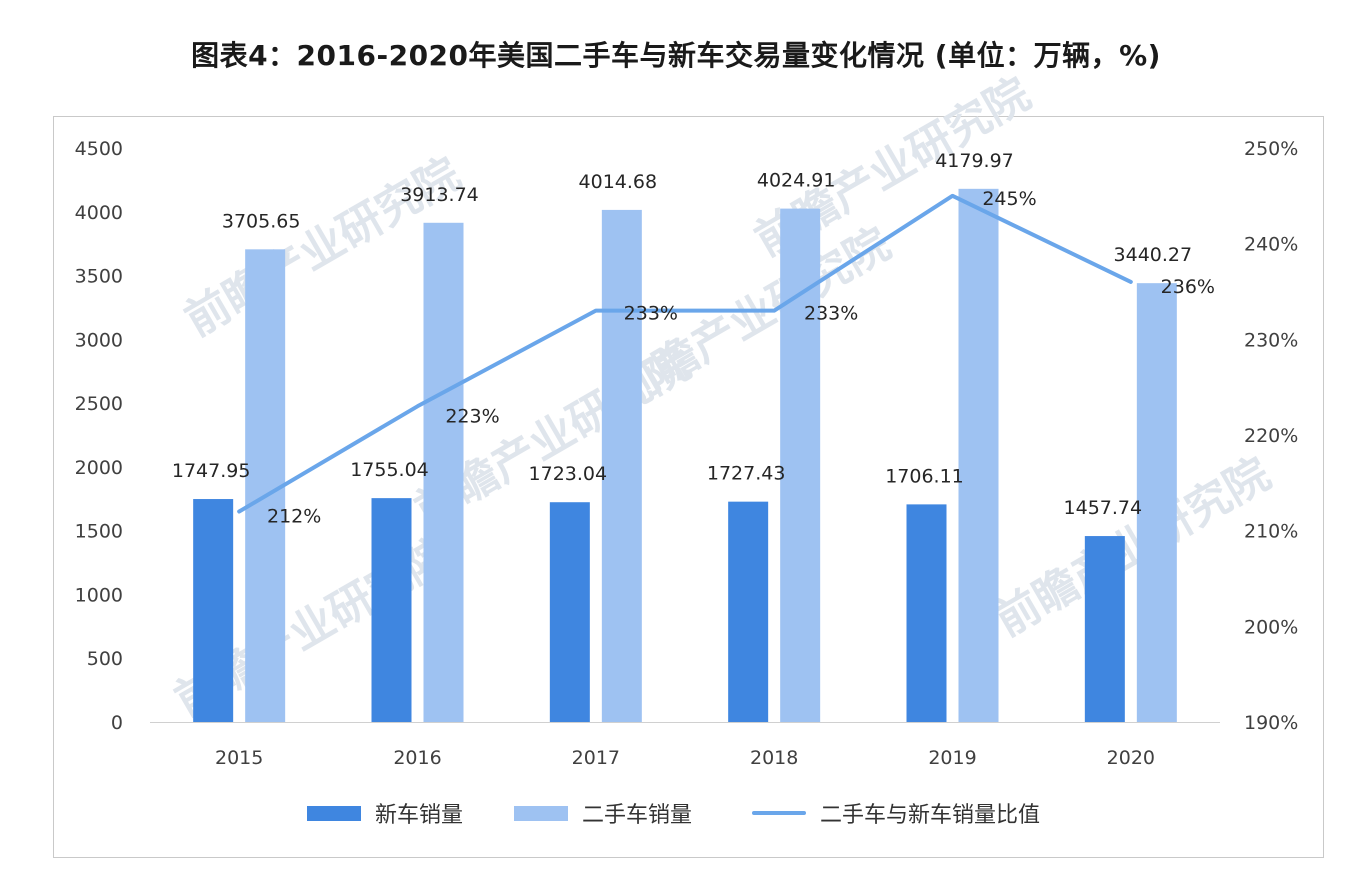  I want to click on line-label-2019: 245%, so click(1009, 199).